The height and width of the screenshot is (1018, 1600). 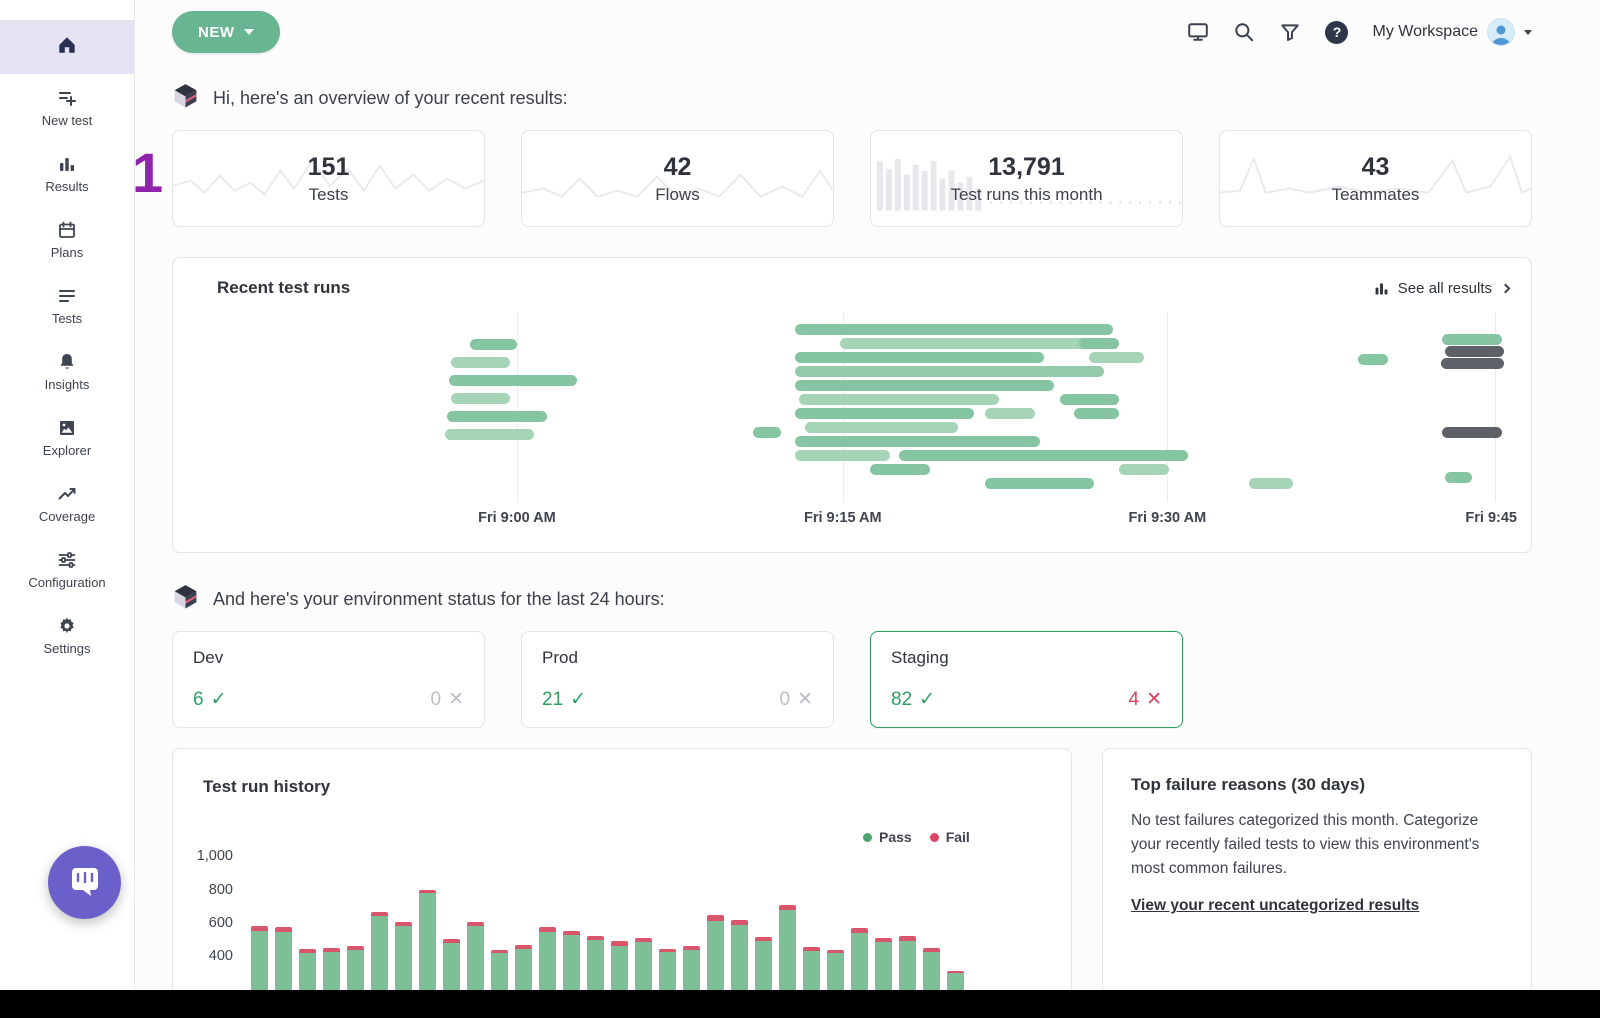 What do you see at coordinates (1167, 518) in the screenshot?
I see `time-label: Fri 9:30 AM` at bounding box center [1167, 518].